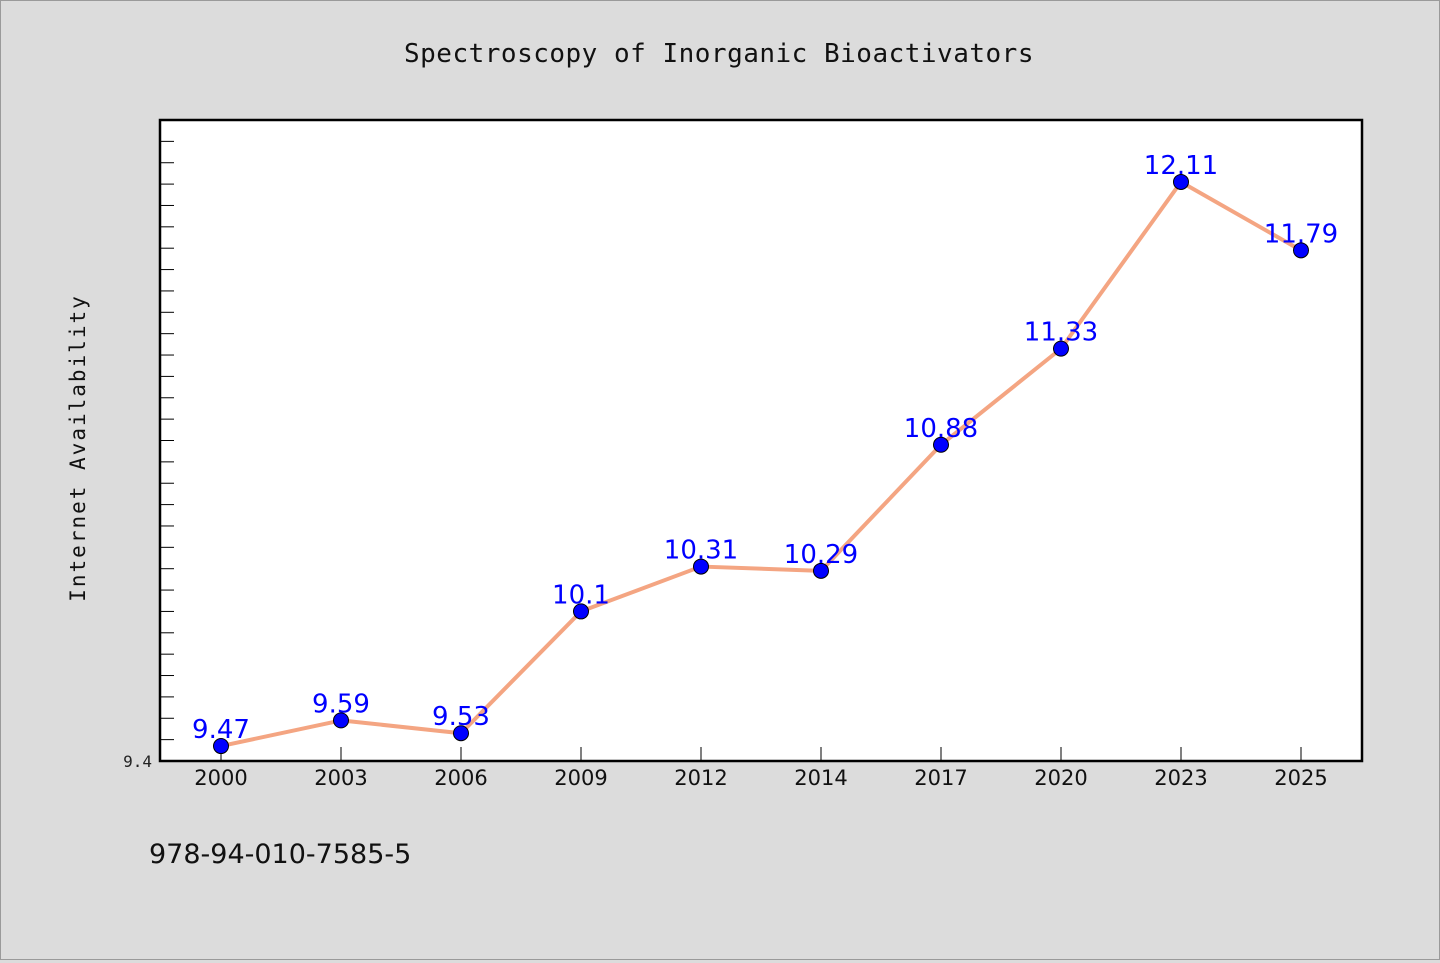  Describe the element at coordinates (820, 778) in the screenshot. I see `x-tick-label: 2014` at that location.